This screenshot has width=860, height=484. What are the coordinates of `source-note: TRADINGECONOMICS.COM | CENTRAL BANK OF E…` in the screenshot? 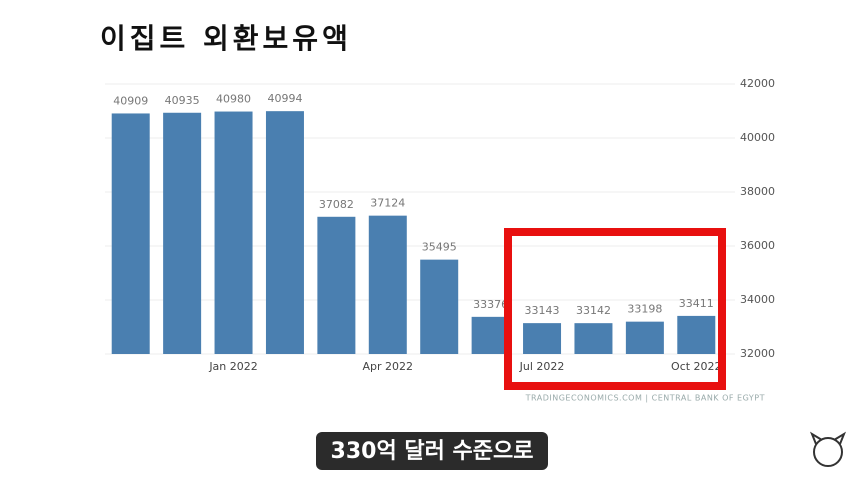 It's located at (645, 398).